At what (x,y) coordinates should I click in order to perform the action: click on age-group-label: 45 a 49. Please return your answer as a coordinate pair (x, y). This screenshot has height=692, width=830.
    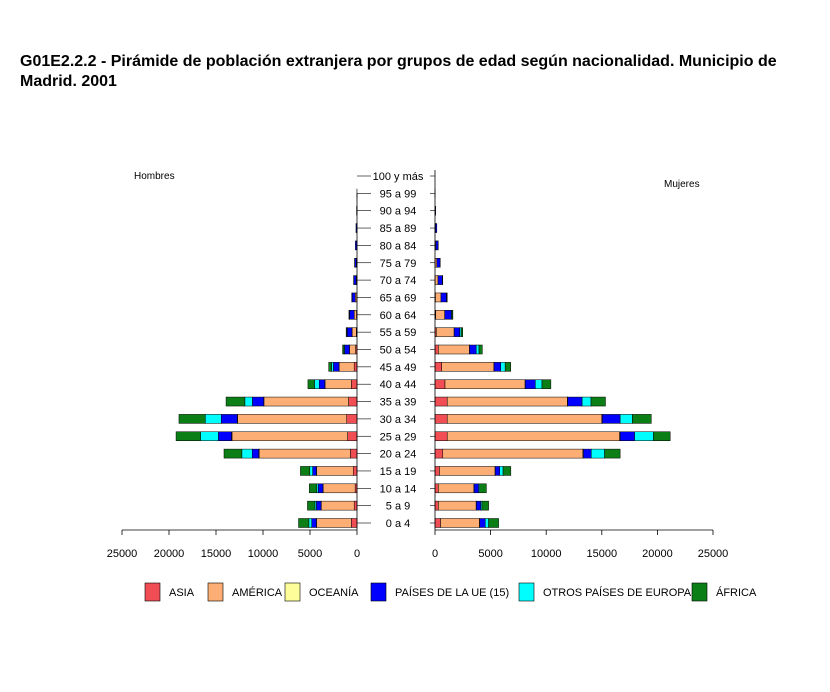
    Looking at the image, I should click on (398, 368).